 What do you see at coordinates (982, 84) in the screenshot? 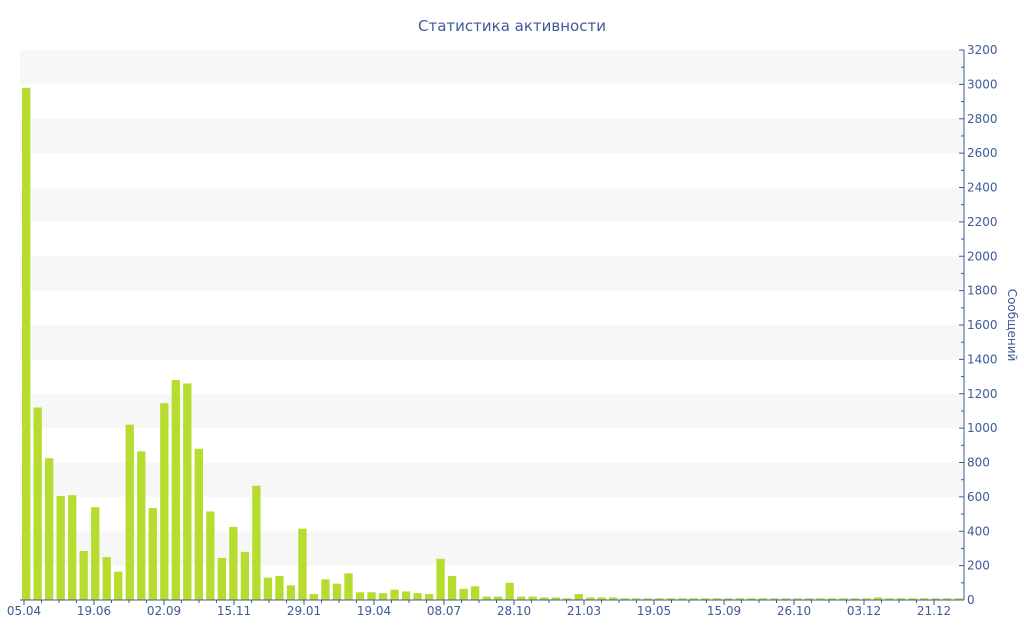
I see `y-tick-label: 3000` at bounding box center [982, 84].